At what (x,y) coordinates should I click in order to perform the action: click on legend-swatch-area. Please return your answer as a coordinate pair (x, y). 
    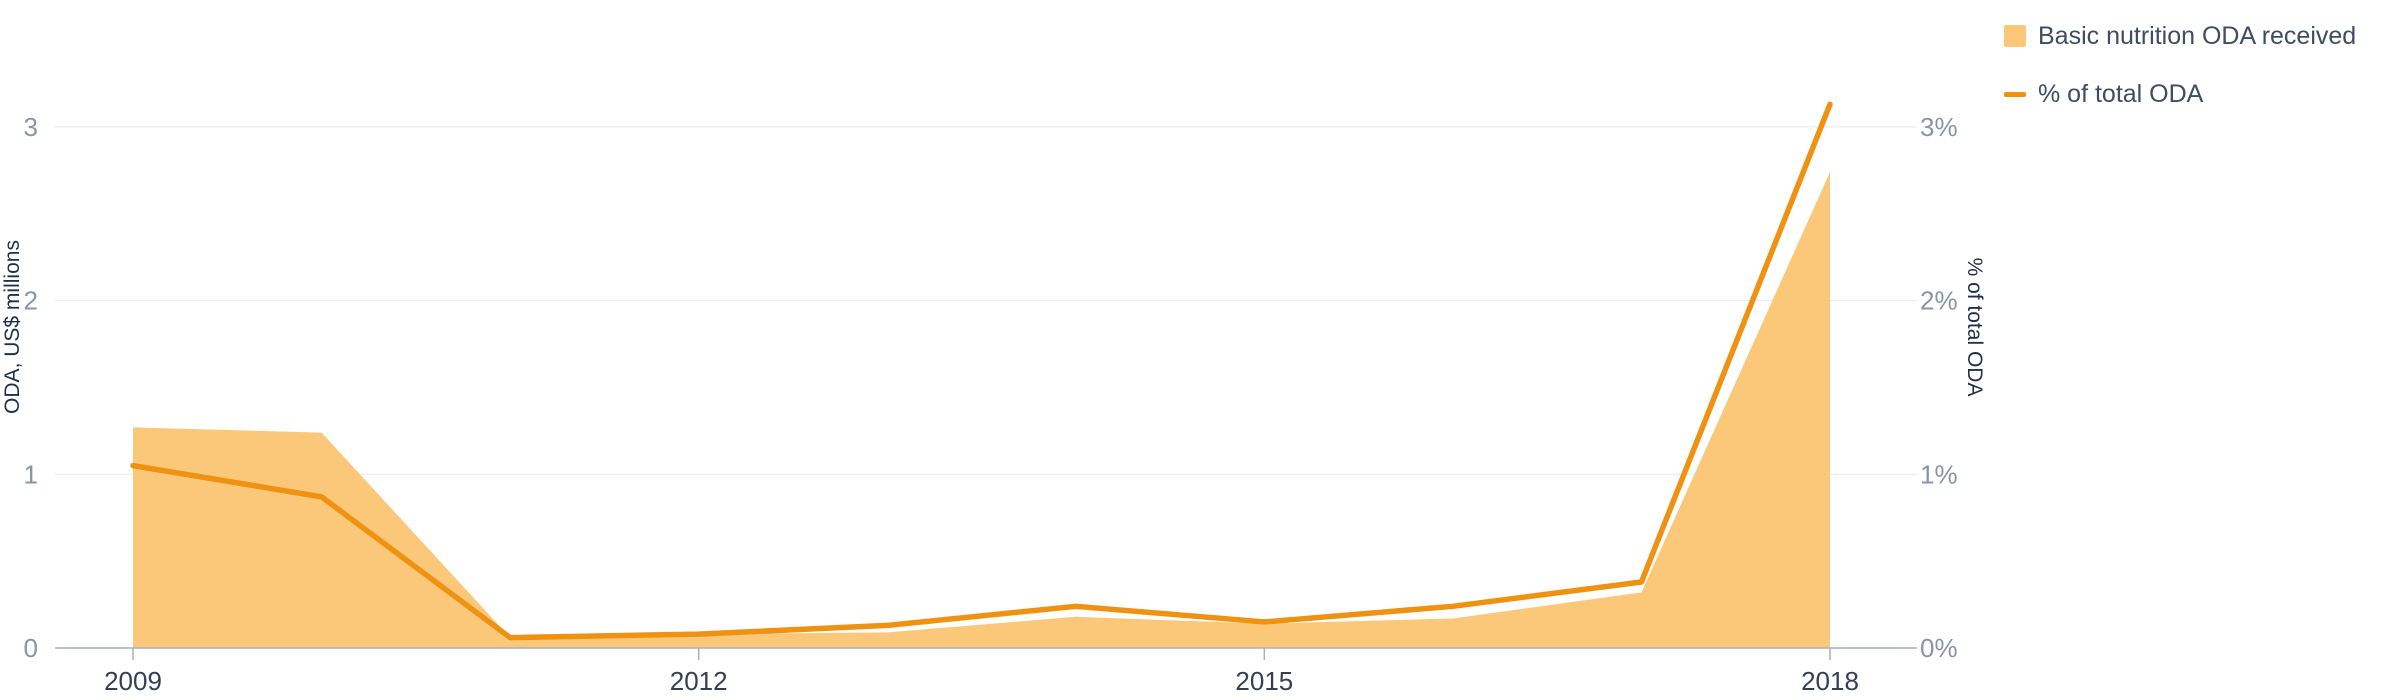
    Looking at the image, I should click on (2015, 36).